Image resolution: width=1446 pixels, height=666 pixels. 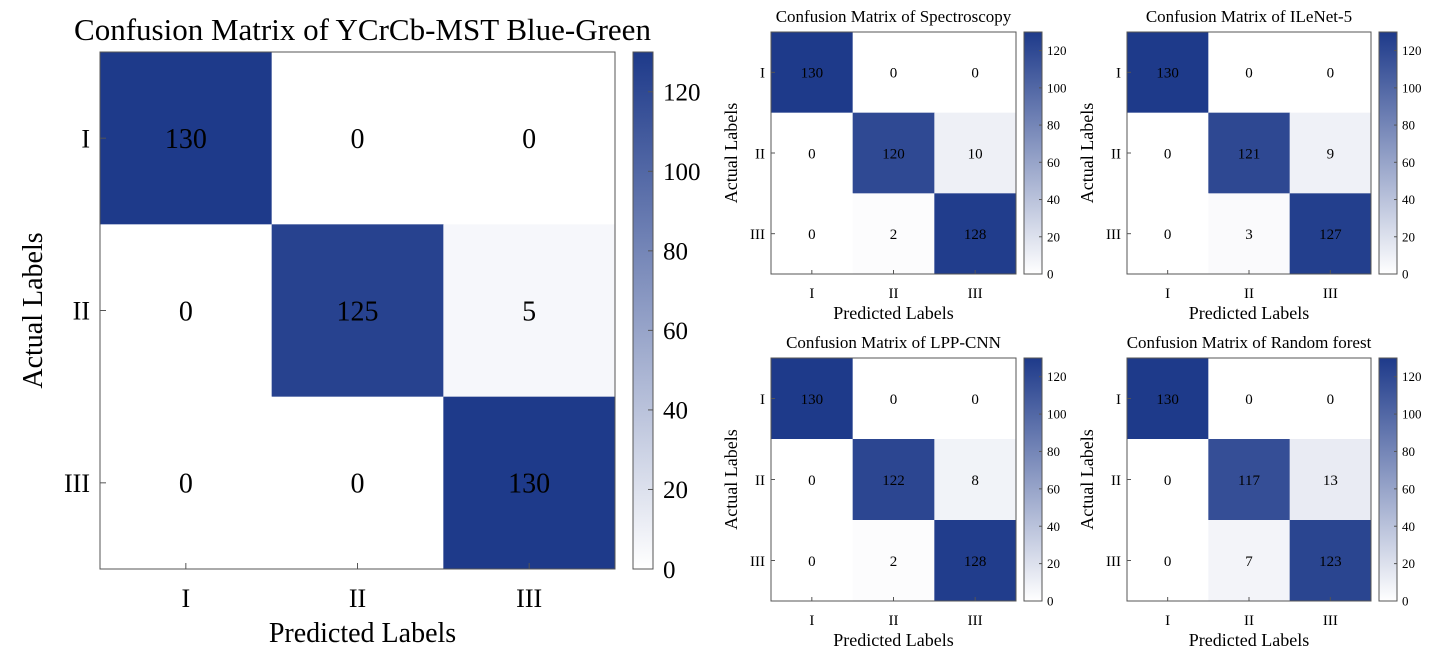 What do you see at coordinates (1249, 342) in the screenshot?
I see `chart-title: Confusion Matrix of Random forest` at bounding box center [1249, 342].